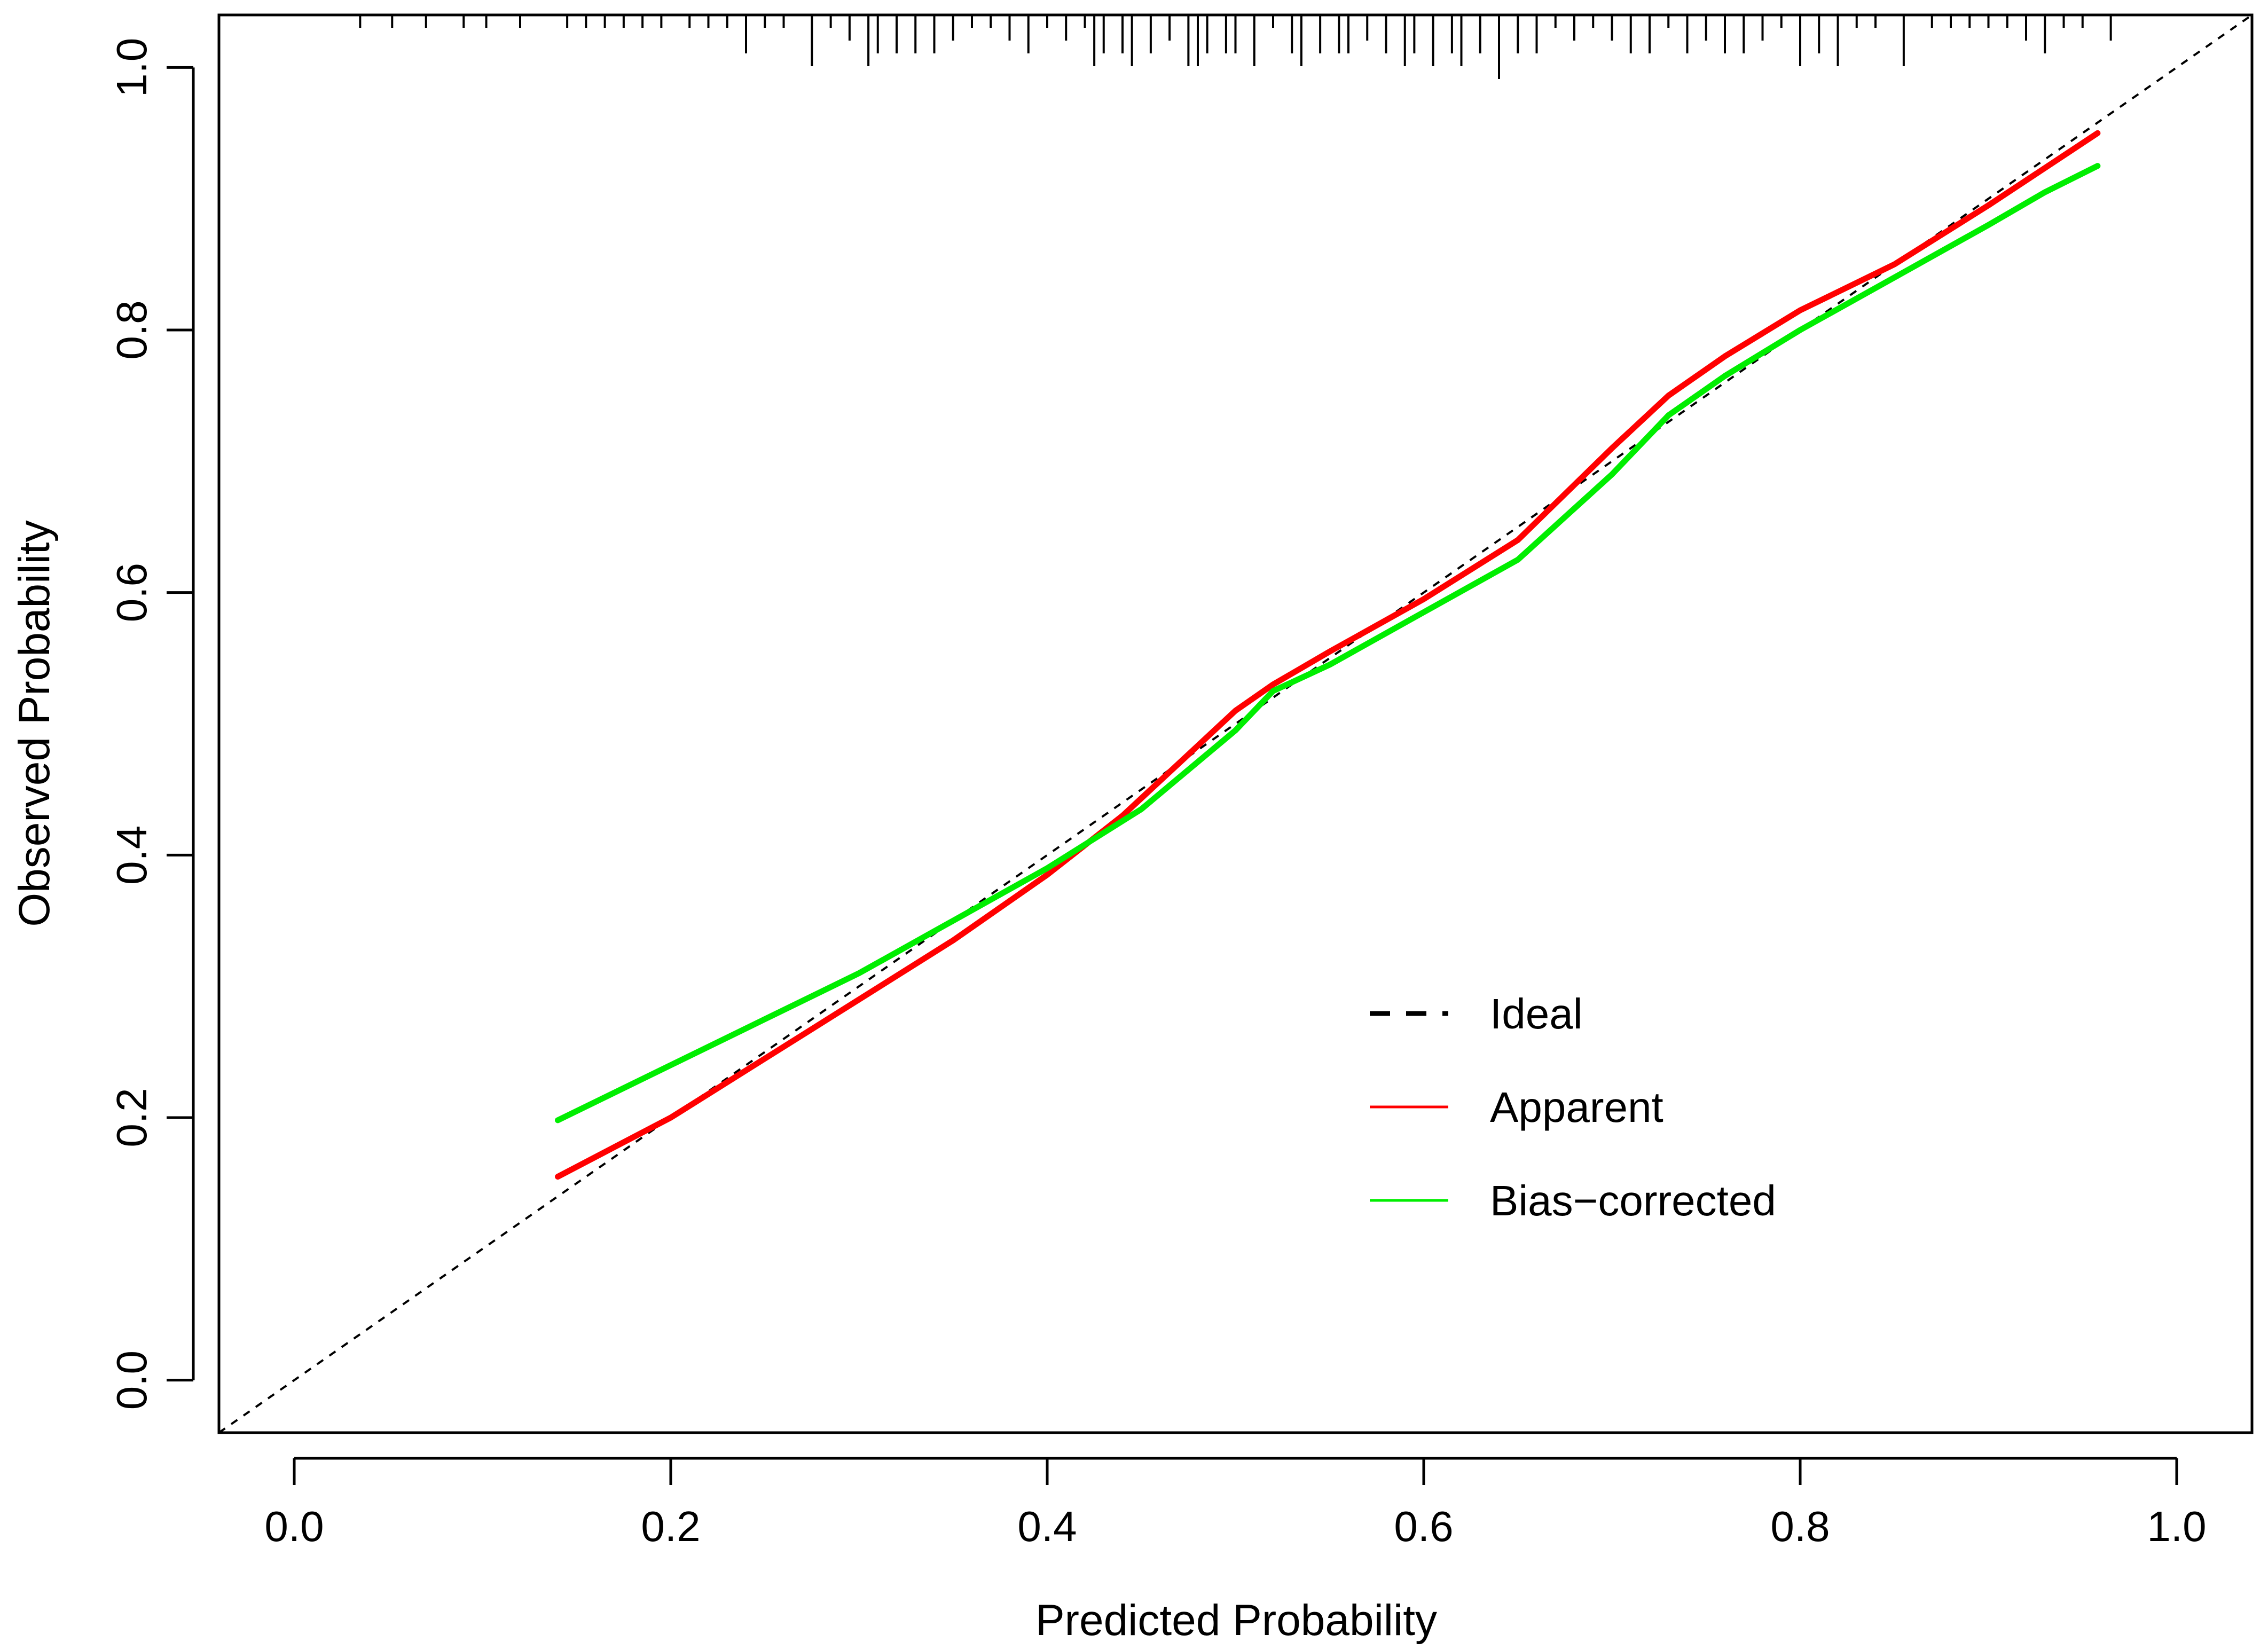  What do you see at coordinates (1536, 1014) in the screenshot?
I see `legend-label-ideal: Ideal` at bounding box center [1536, 1014].